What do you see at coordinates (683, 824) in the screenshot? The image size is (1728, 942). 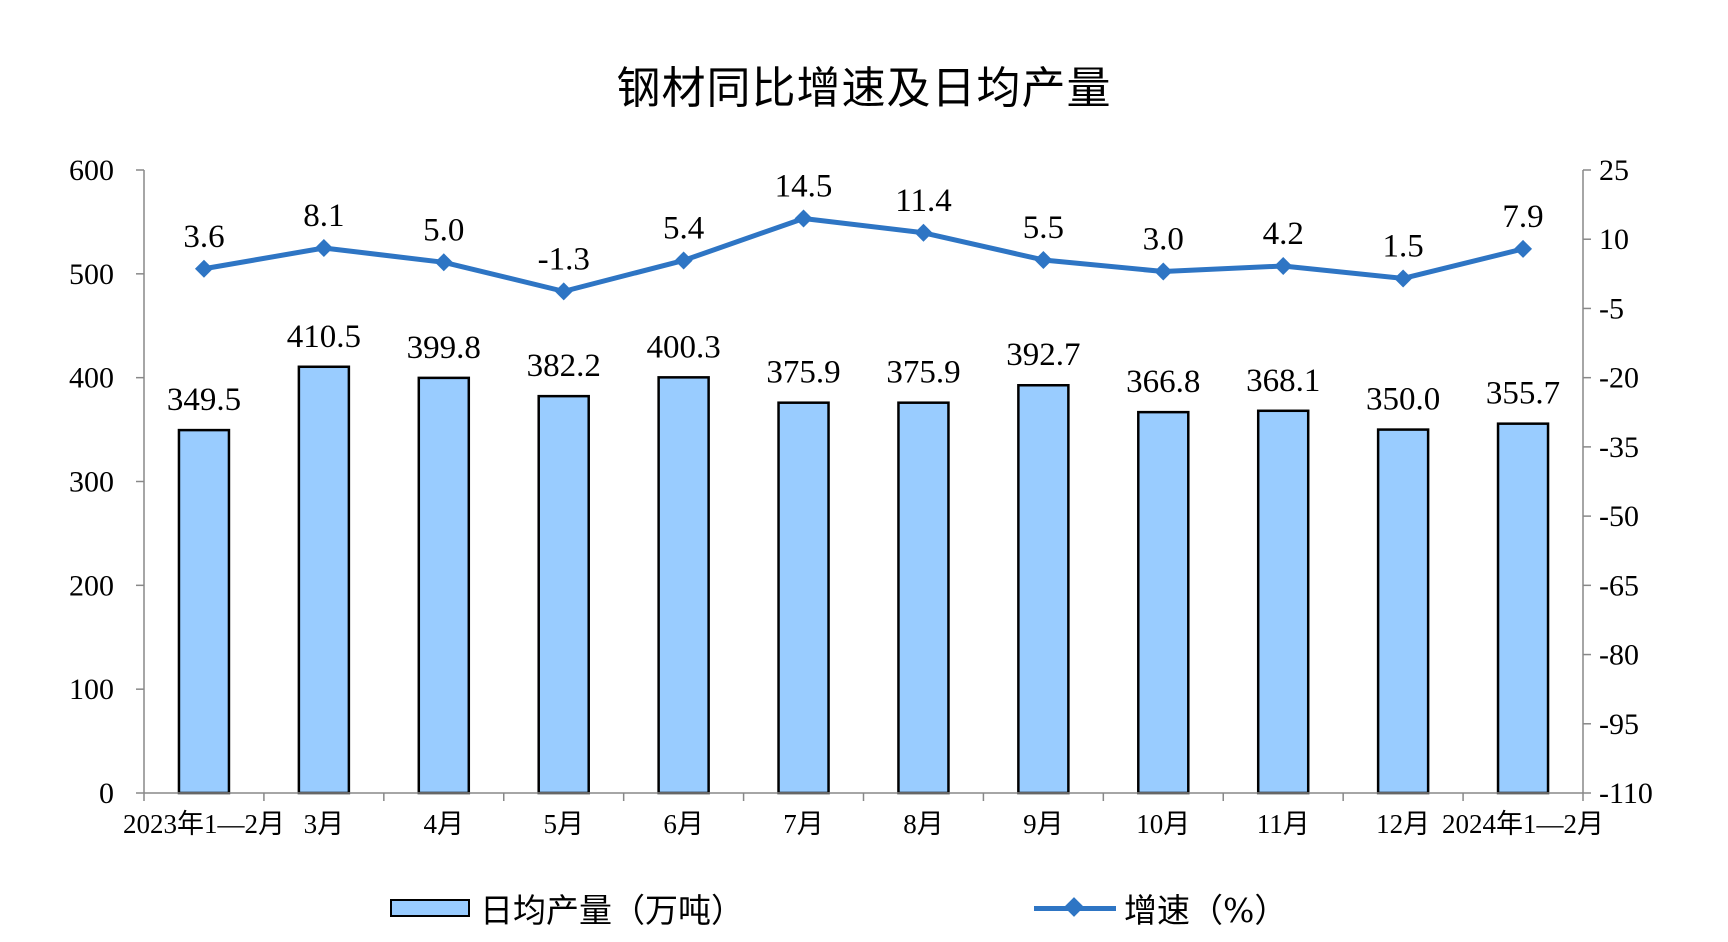 I see `x-tick-label-4: 6月` at bounding box center [683, 824].